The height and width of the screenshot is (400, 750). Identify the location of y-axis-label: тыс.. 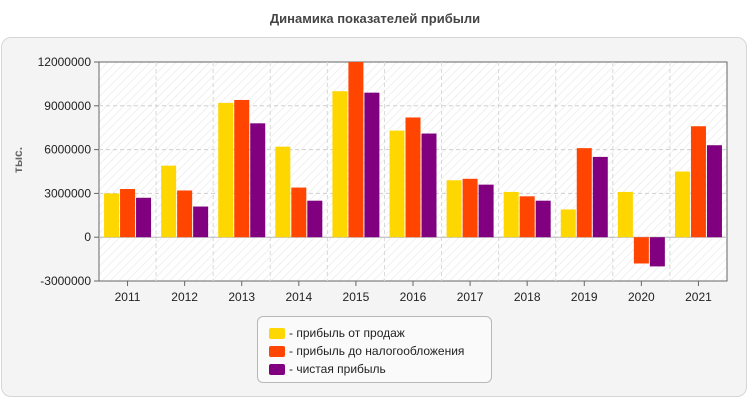
(18, 160).